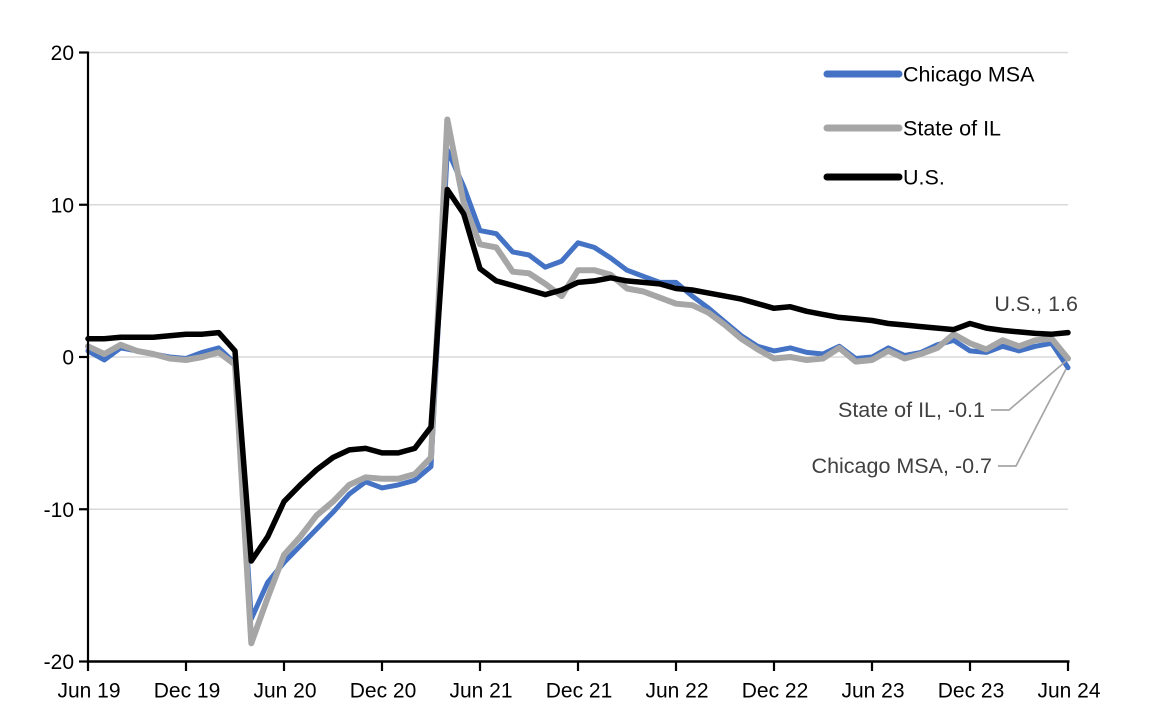  What do you see at coordinates (969, 75) in the screenshot?
I see `legend-label: Chicago MSA` at bounding box center [969, 75].